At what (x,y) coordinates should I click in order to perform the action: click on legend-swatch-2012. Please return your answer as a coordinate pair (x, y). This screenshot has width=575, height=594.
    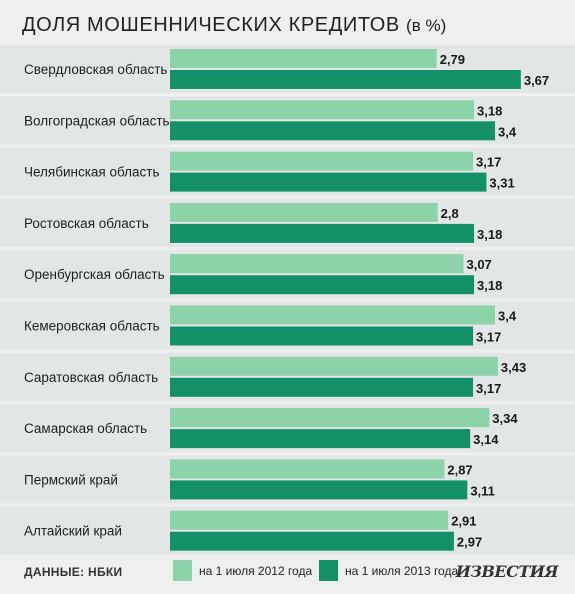
    Looking at the image, I should click on (182, 570).